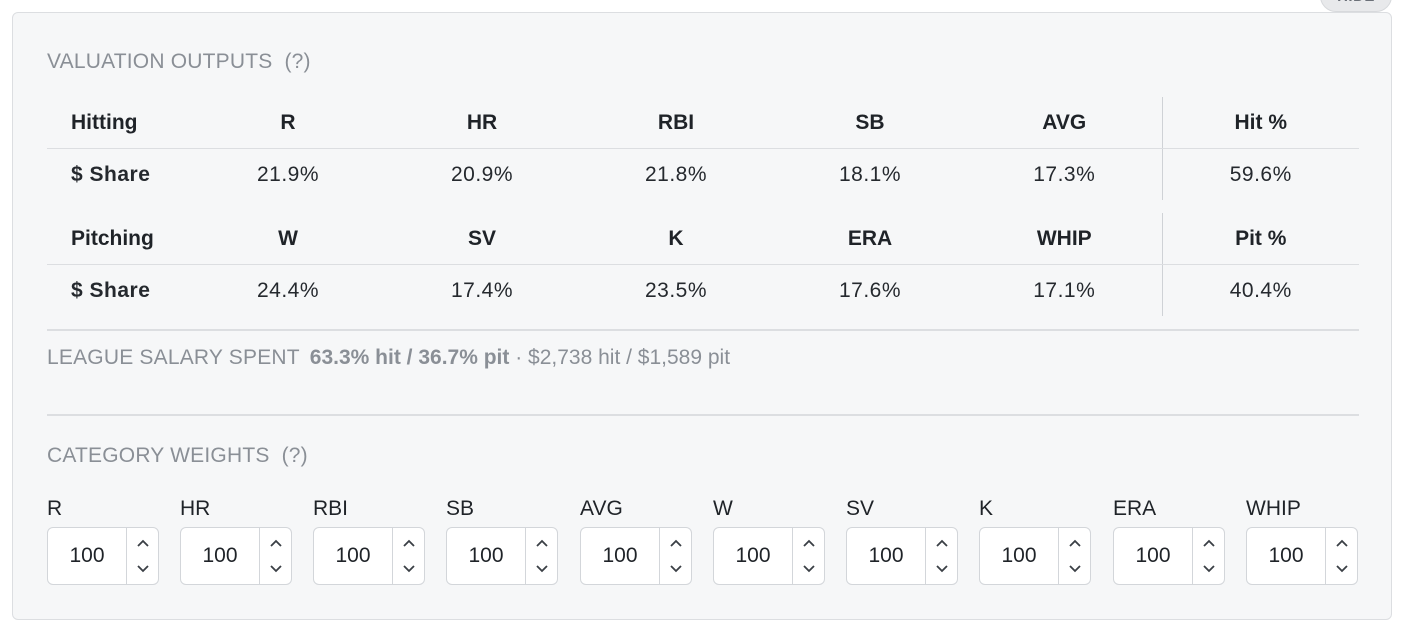 The height and width of the screenshot is (632, 1404). I want to click on weight-field: HR 100, so click(236, 541).